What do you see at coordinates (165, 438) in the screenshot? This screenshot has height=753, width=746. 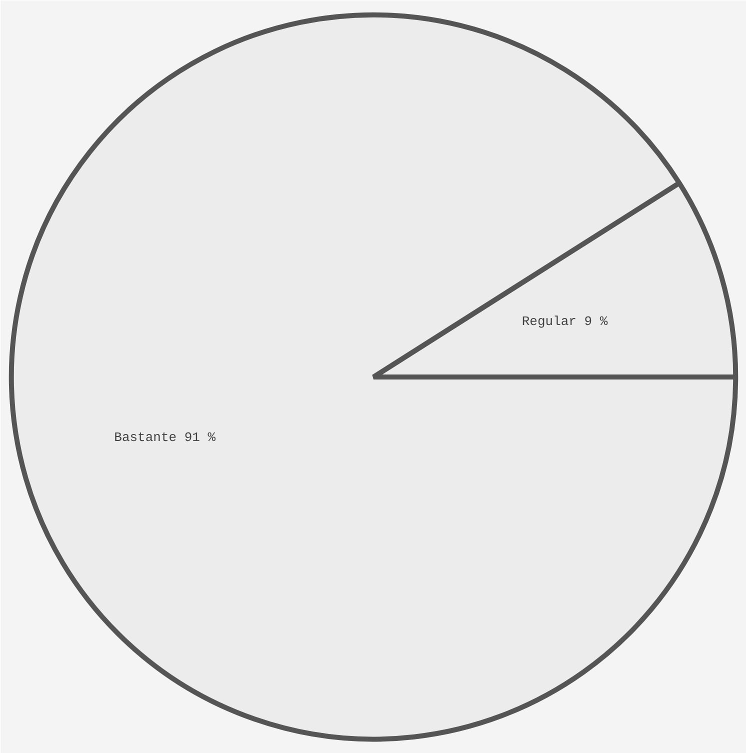 I see `slice-label: Bastante 91 %` at bounding box center [165, 438].